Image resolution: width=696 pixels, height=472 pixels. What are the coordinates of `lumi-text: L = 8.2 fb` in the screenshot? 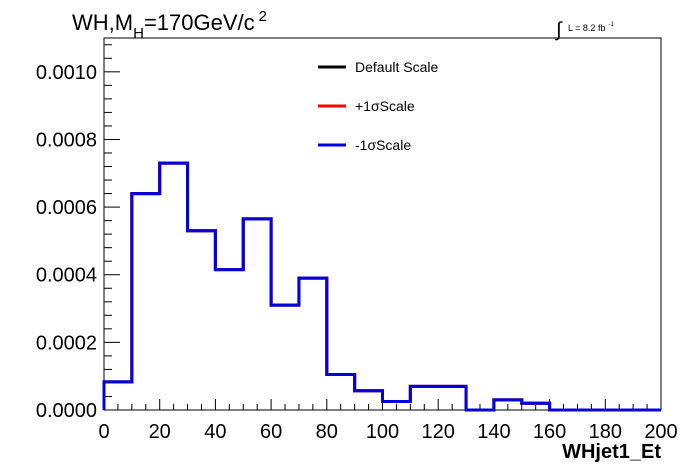 It's located at (586, 28).